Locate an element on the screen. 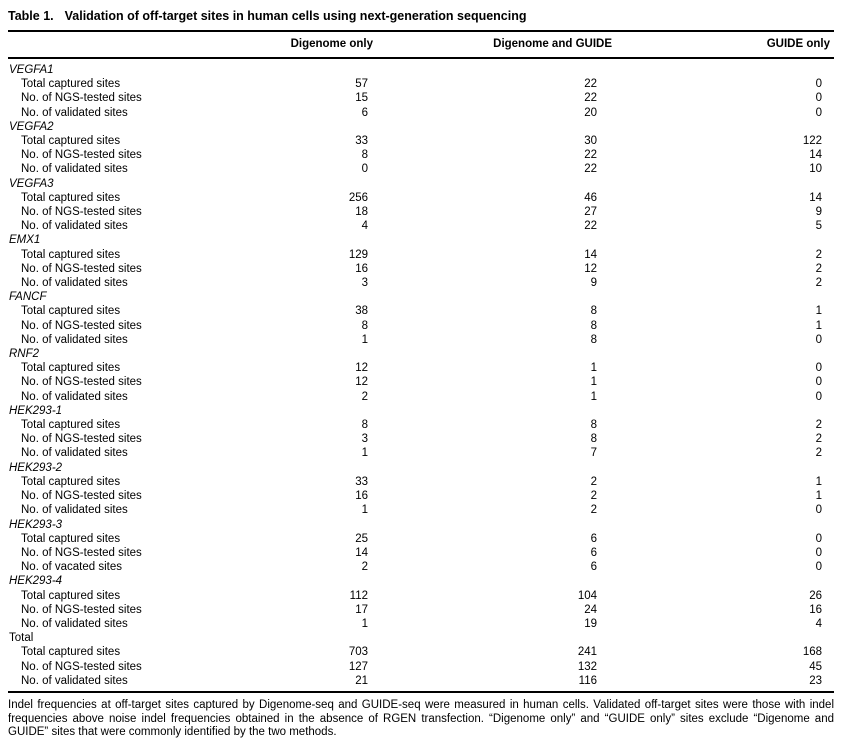 This screenshot has height=755, width=842. group-name: HEK293-4 is located at coordinates (36, 581).